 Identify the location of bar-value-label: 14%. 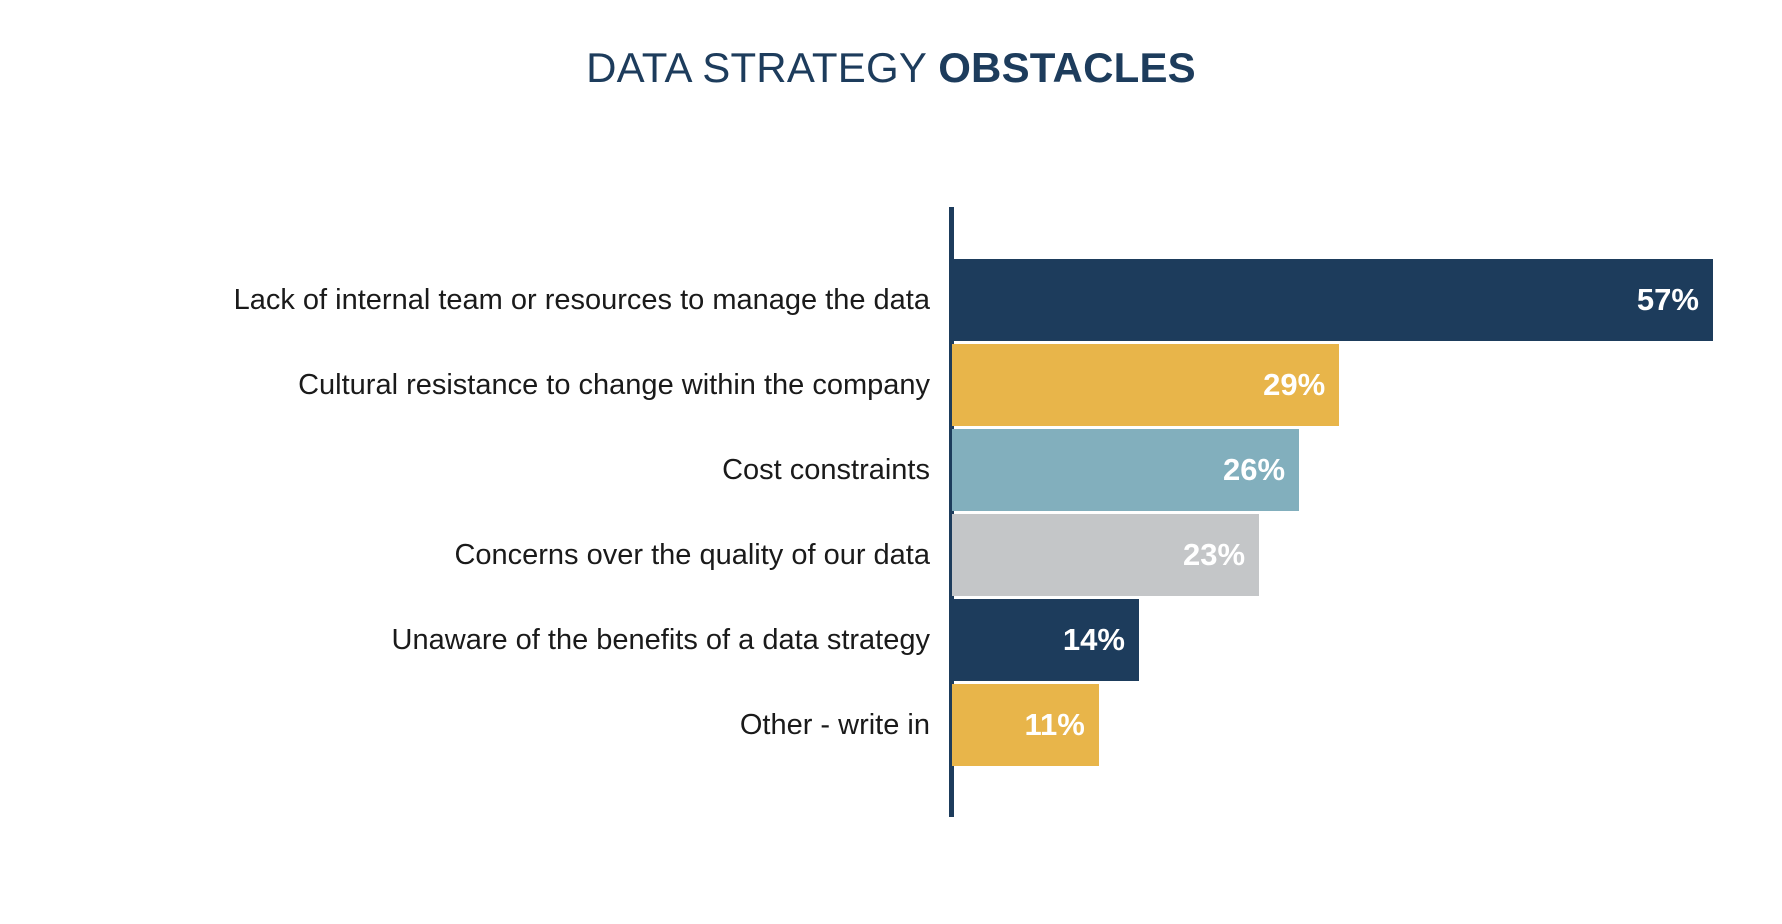
(1093, 639).